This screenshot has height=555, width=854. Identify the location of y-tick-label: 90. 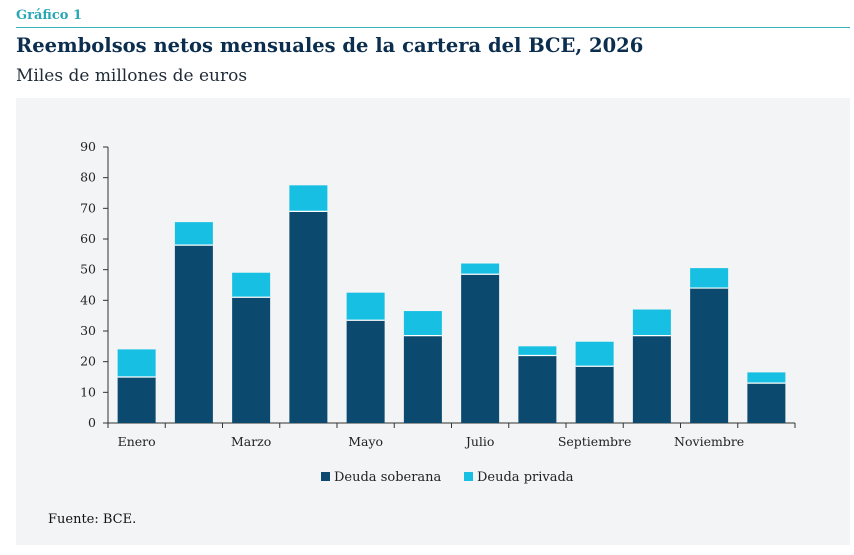
(88, 146).